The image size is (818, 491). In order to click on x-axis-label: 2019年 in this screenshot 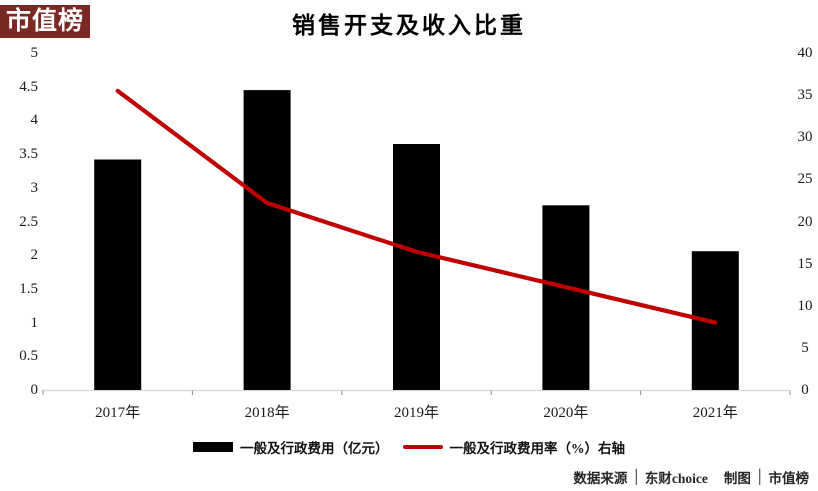, I will do `click(416, 413)`.